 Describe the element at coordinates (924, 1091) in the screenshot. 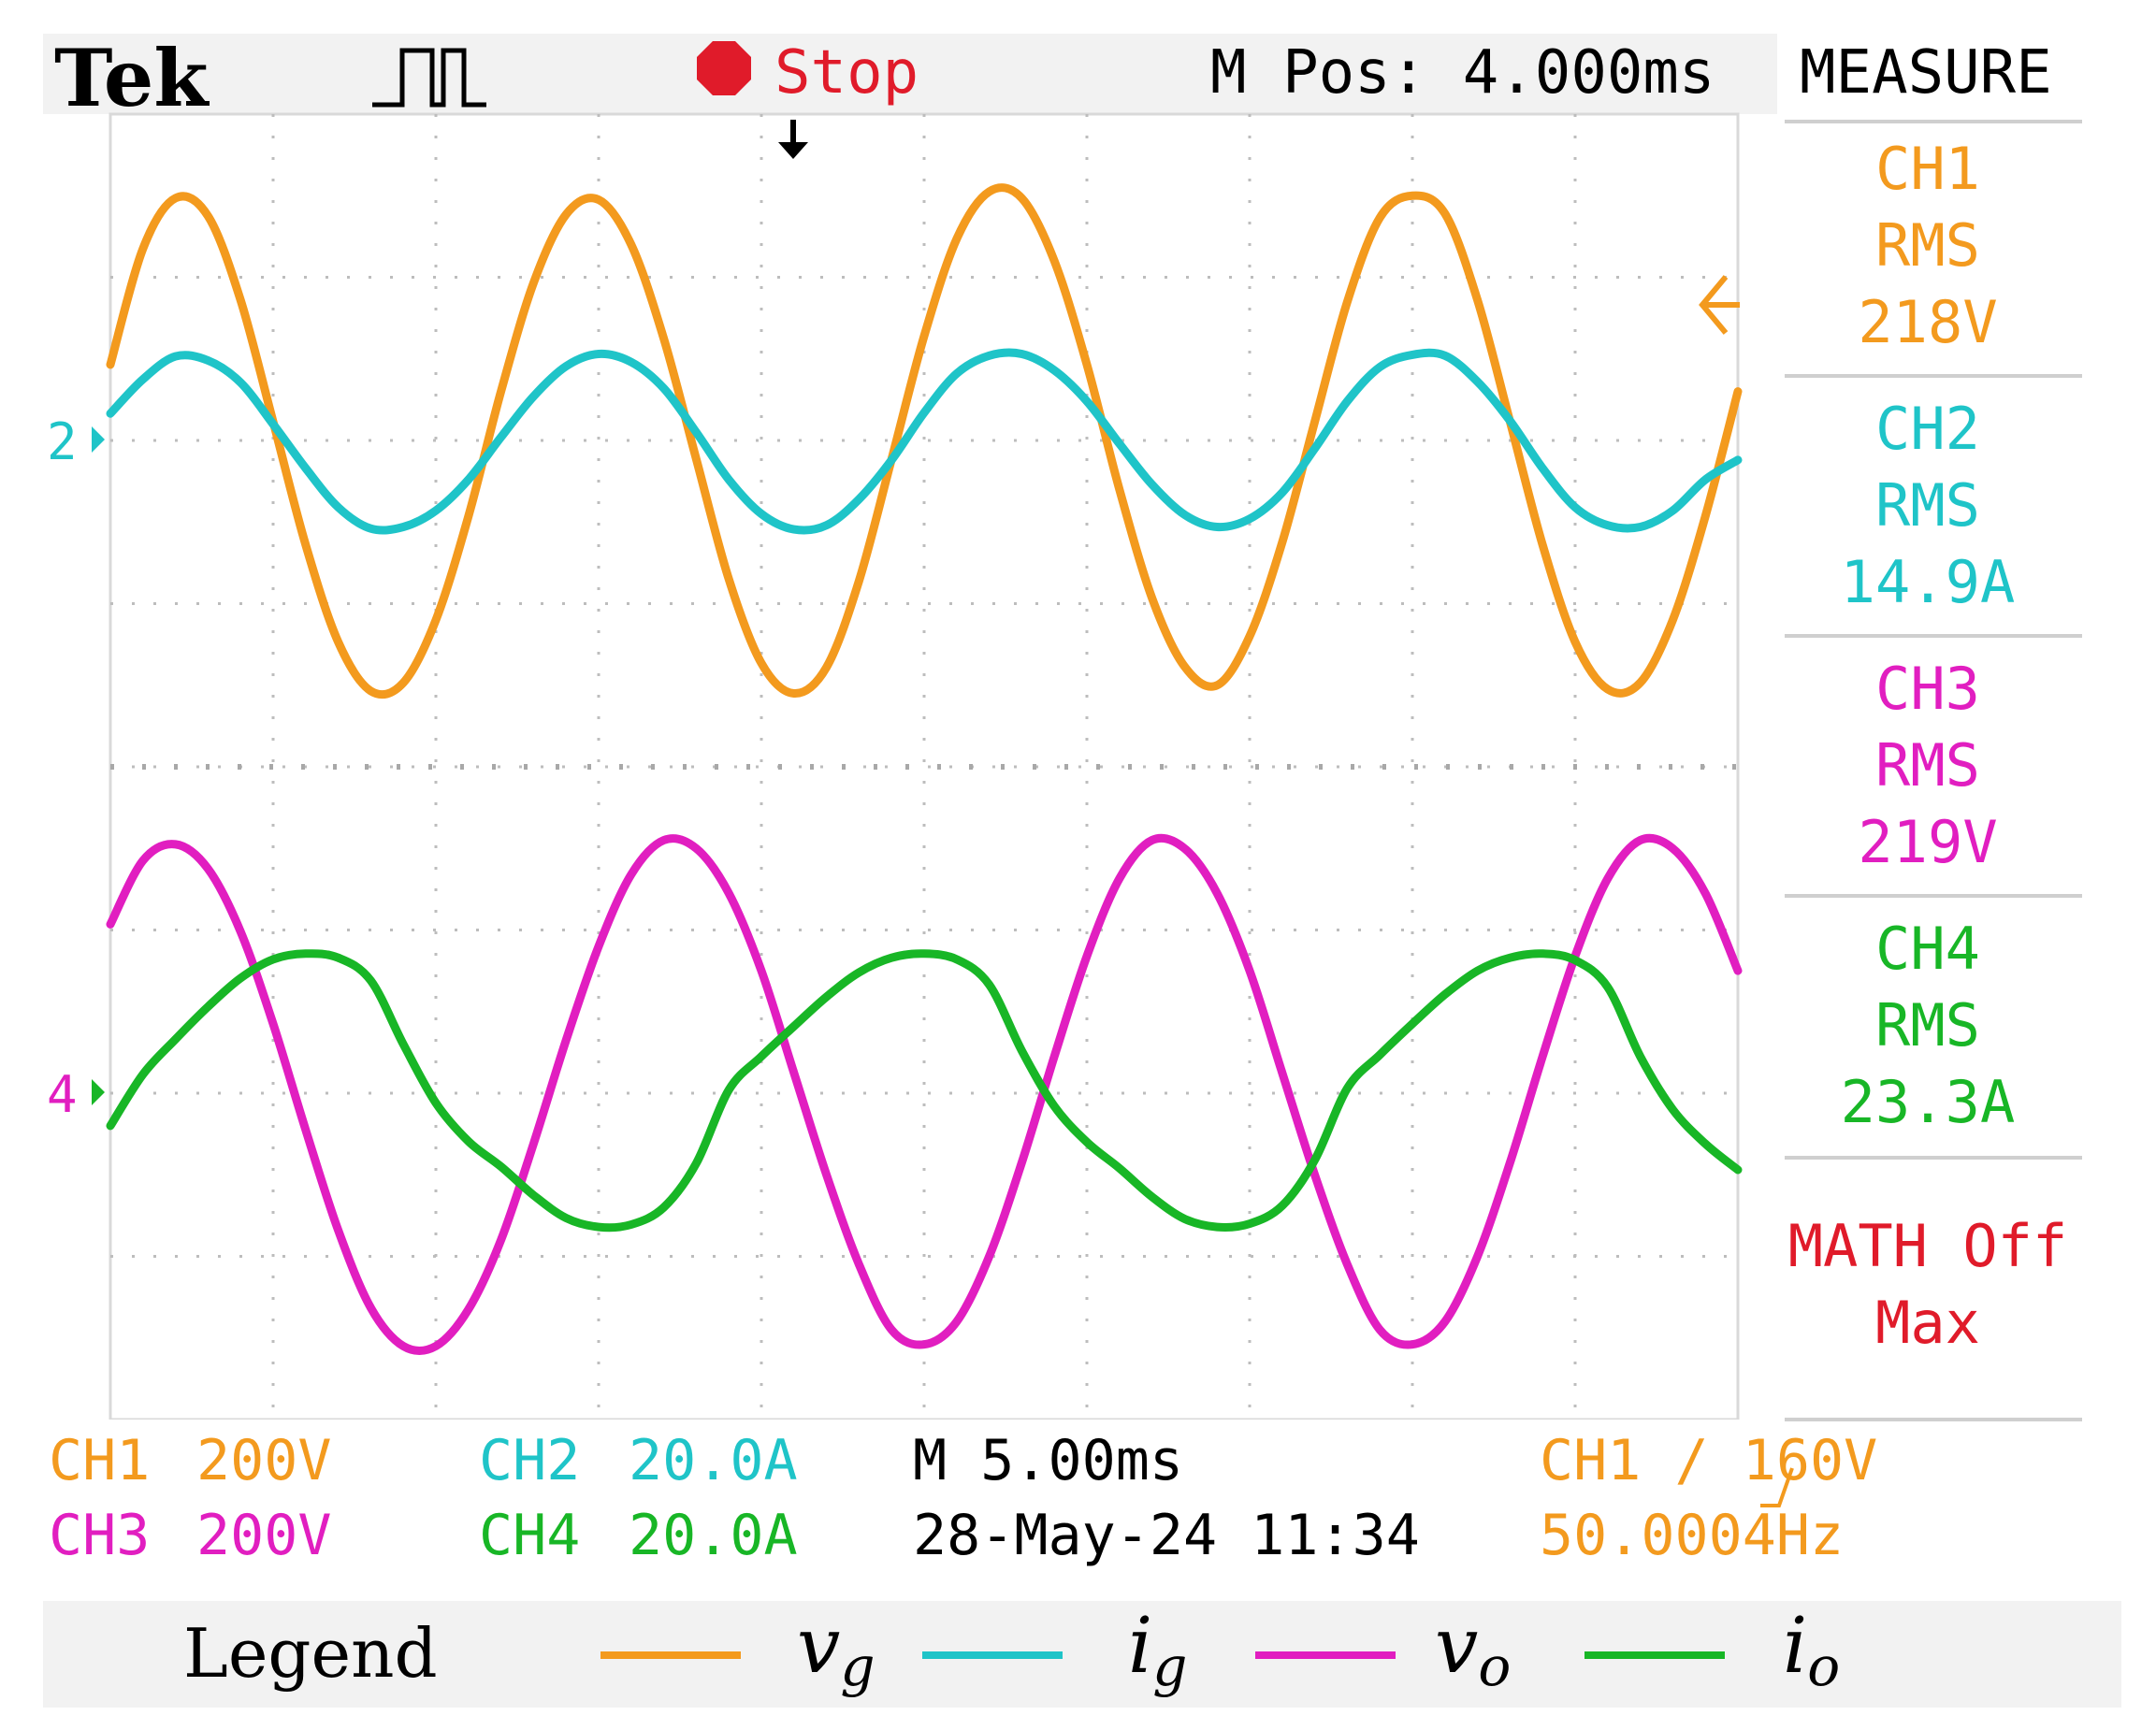

I see `trace-ch4` at that location.